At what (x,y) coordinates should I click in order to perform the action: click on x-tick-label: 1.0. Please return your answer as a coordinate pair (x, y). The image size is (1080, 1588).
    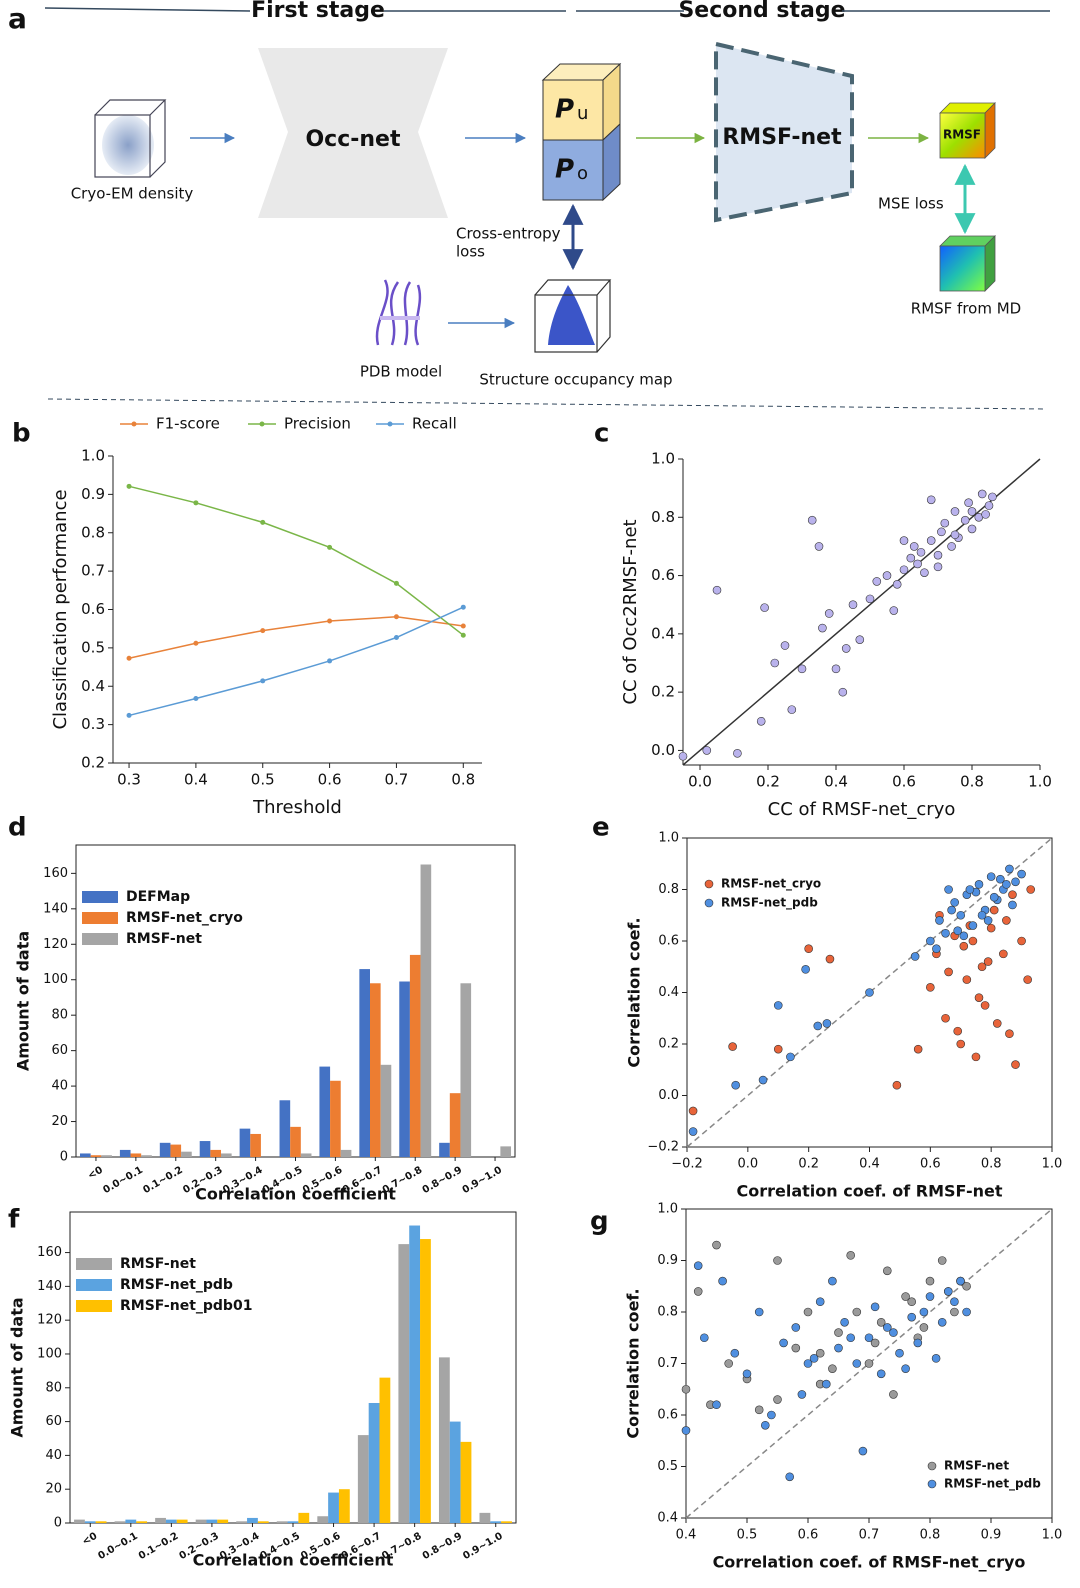
    Looking at the image, I should click on (1040, 782).